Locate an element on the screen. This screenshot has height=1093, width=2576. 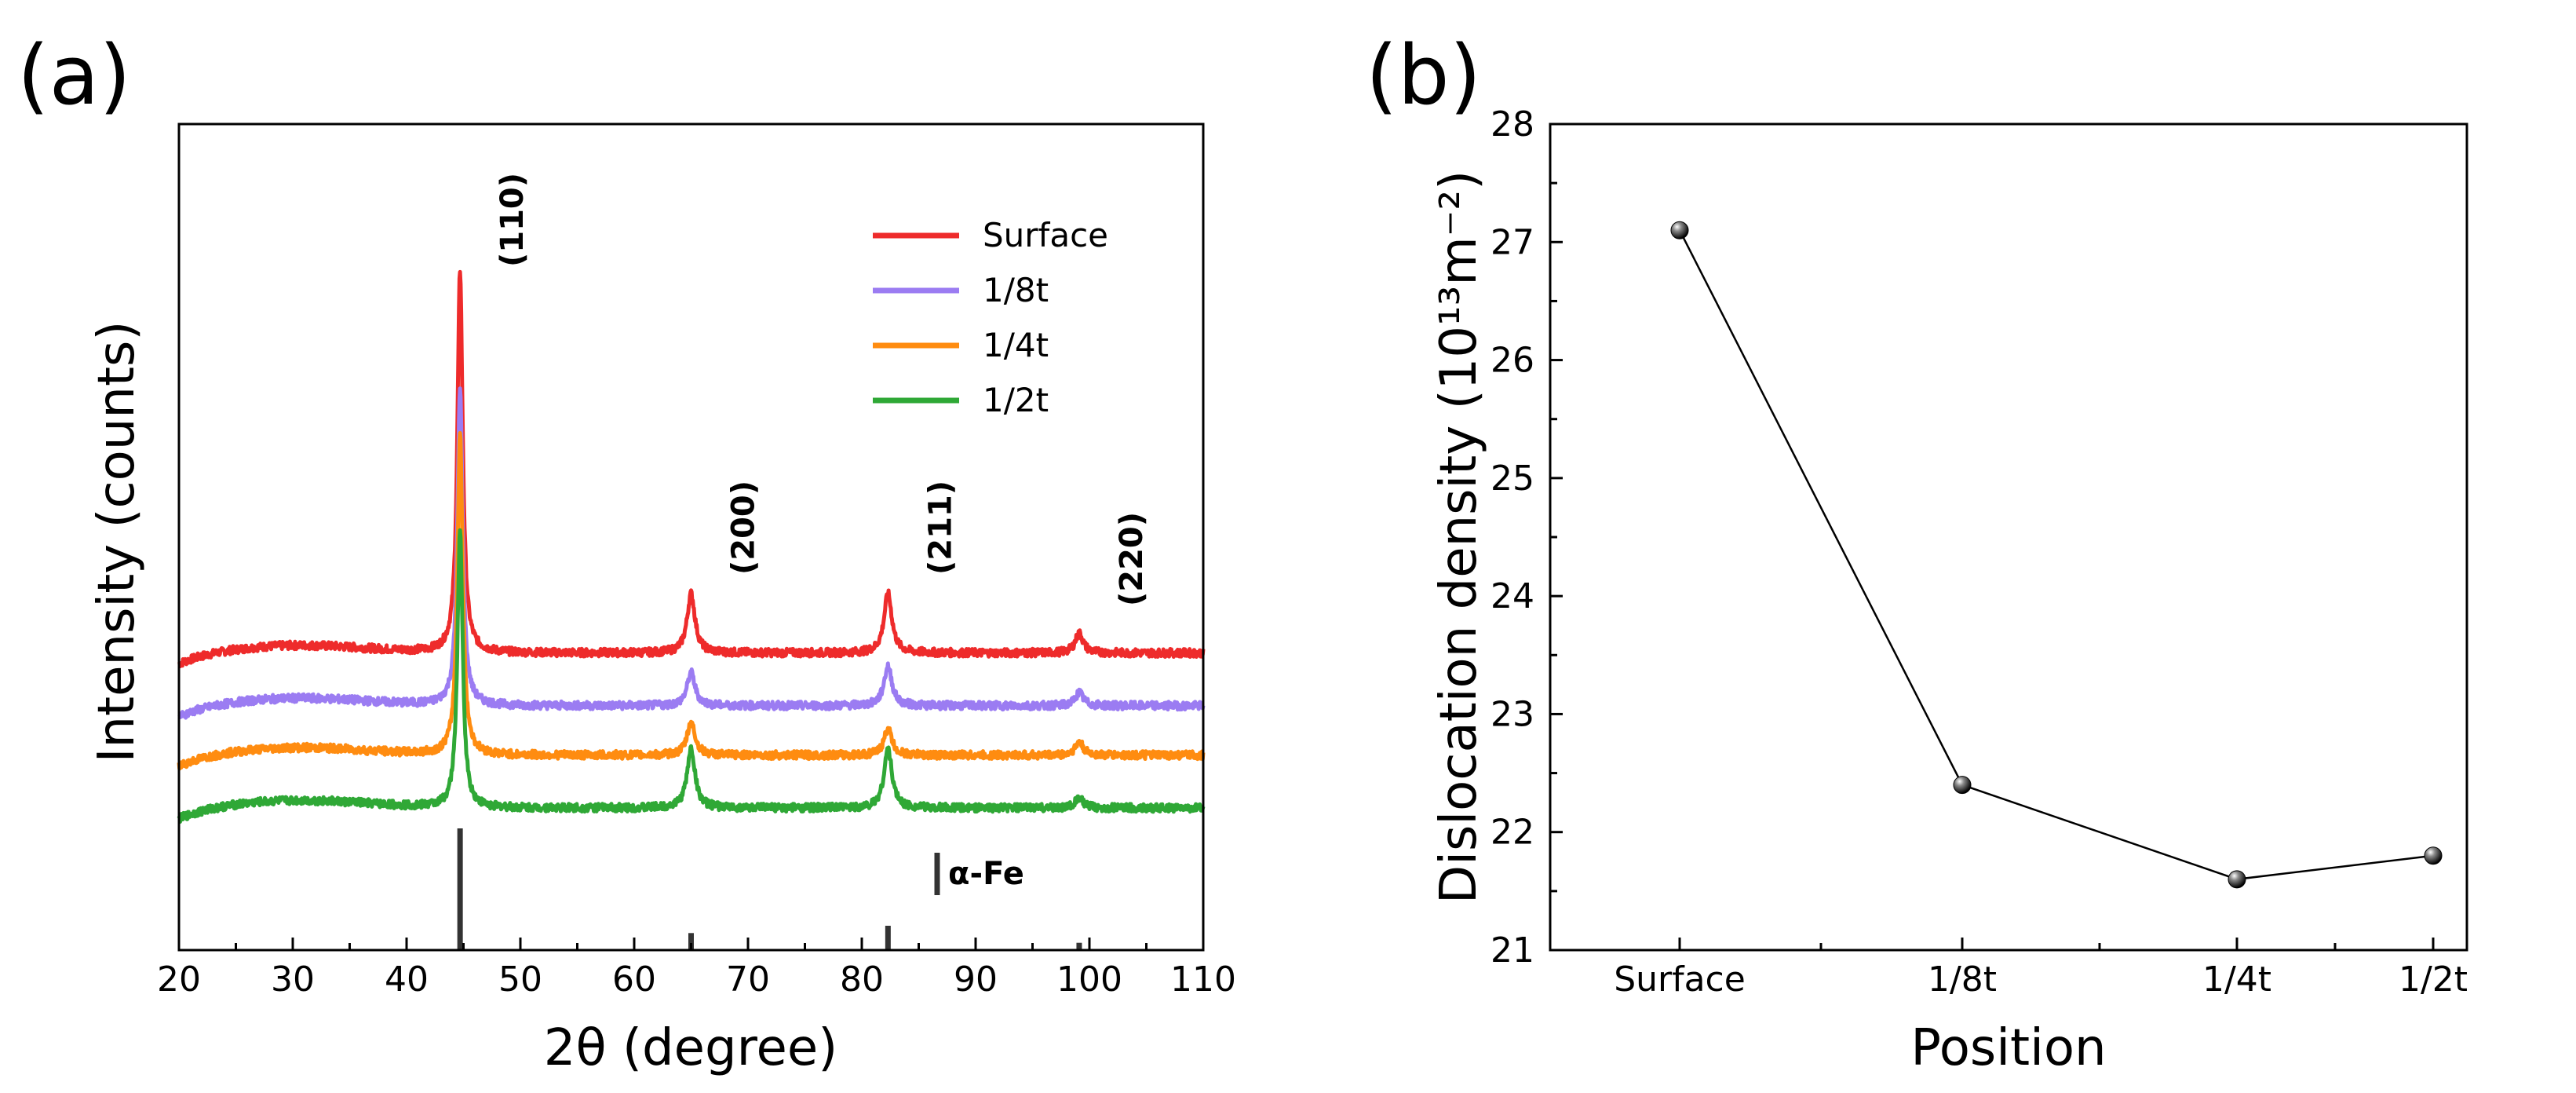
legend-label: 1/2t is located at coordinates (1016, 400).